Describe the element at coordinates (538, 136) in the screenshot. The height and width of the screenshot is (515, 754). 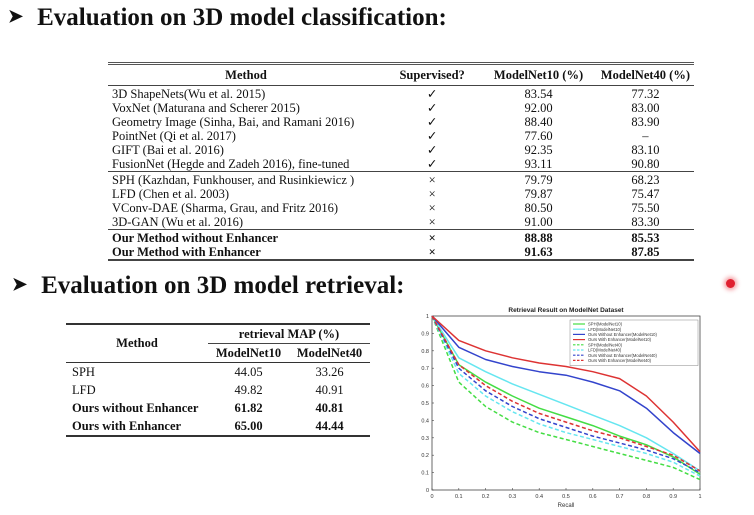
I see `modelnet10-cell: 77.60` at that location.